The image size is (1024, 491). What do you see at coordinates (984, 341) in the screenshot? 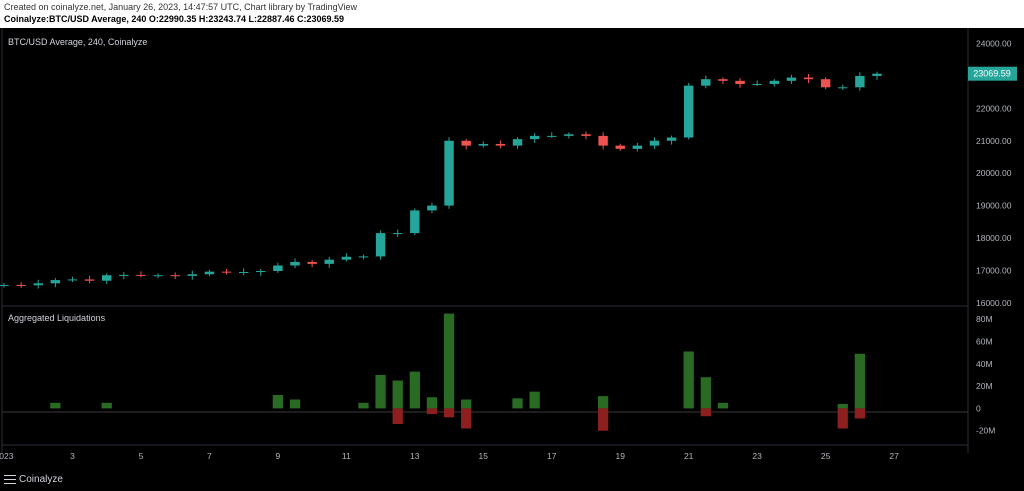
I see `liq-y-tick: 60M` at bounding box center [984, 341].